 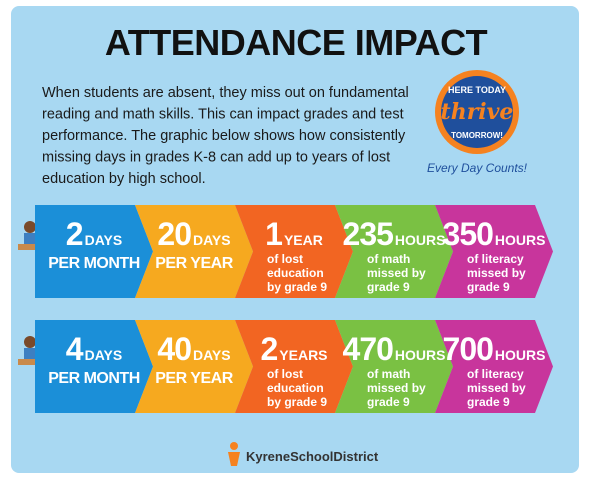 I want to click on headline: 20 DAYS, so click(x=193, y=234).